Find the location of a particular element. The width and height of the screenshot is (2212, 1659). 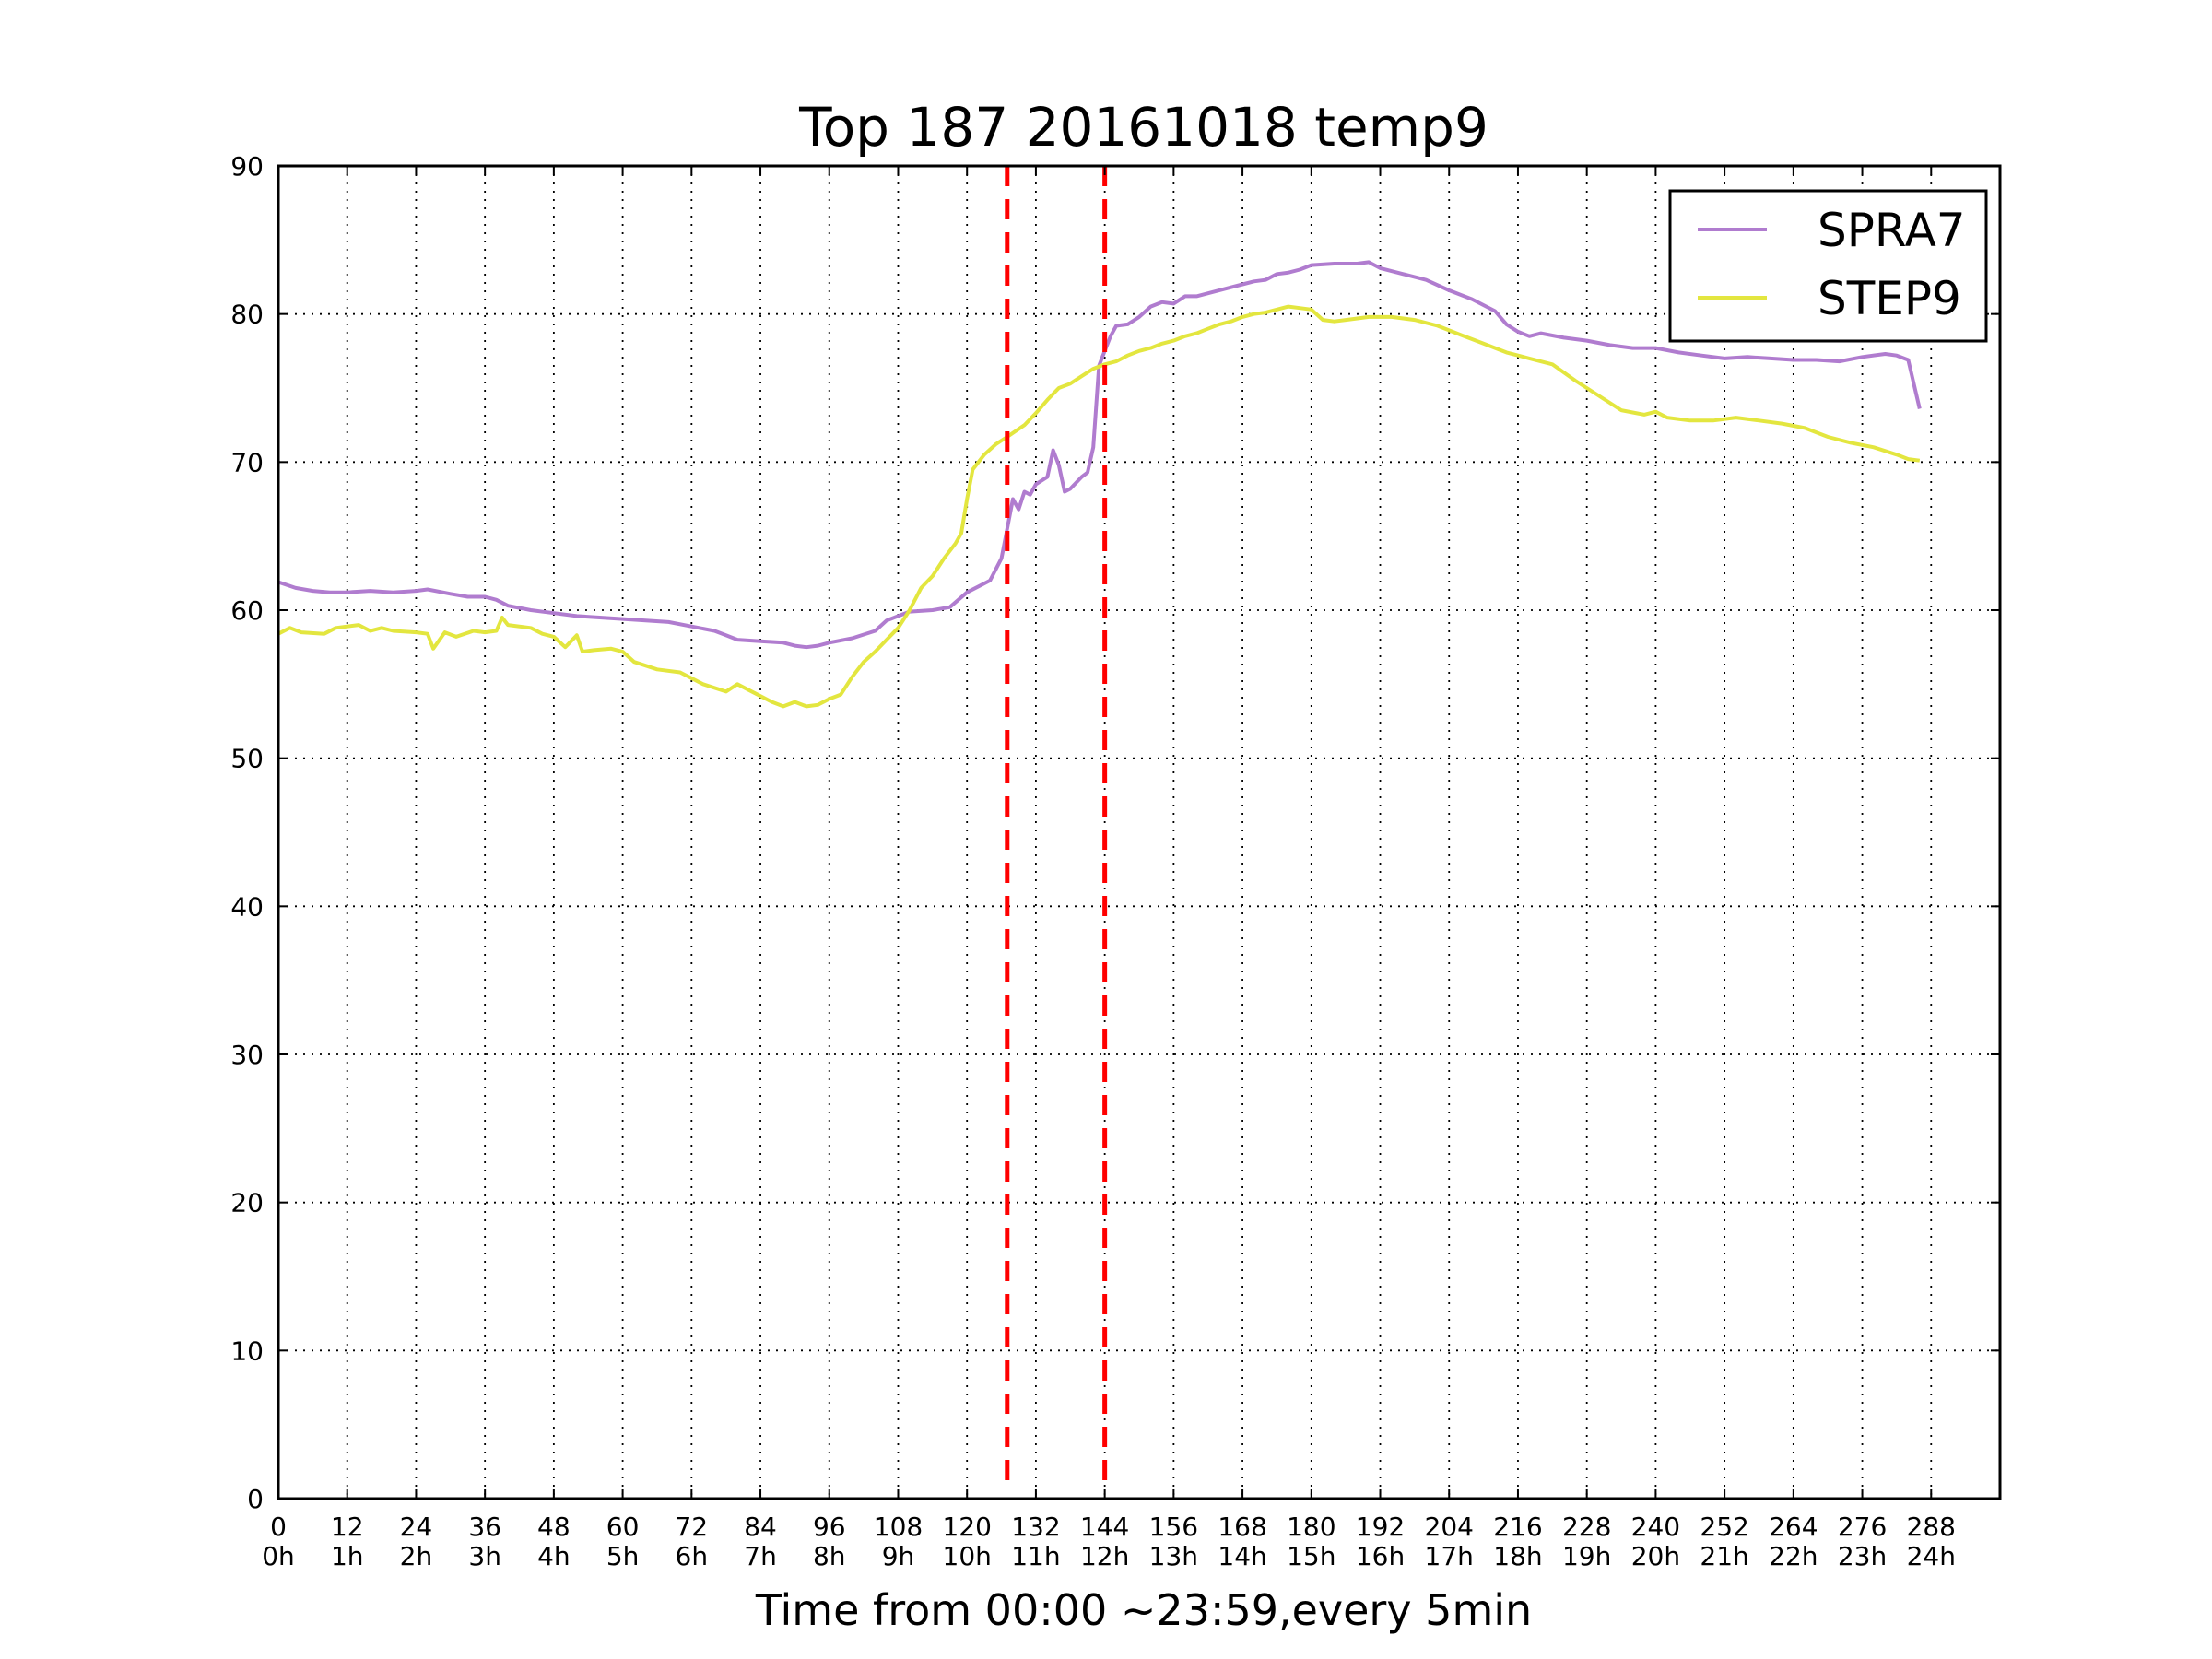

legend-label-spra7: SPRA7 is located at coordinates (1892, 230).